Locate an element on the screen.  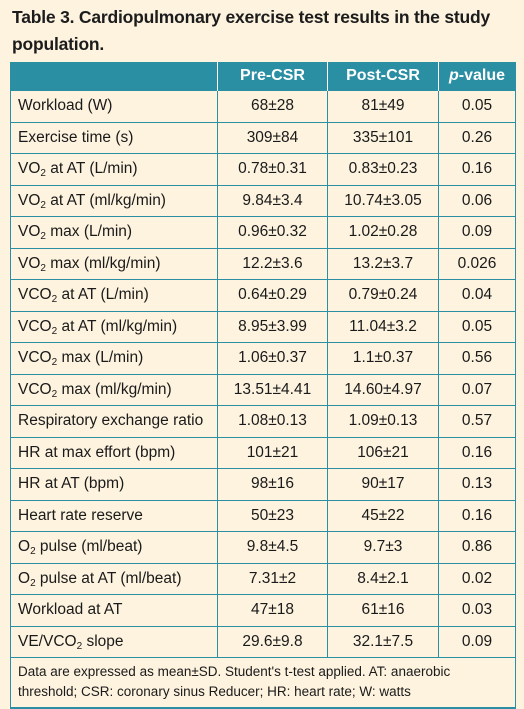
pre-csr-value: 0.78±0.31 is located at coordinates (272, 169).